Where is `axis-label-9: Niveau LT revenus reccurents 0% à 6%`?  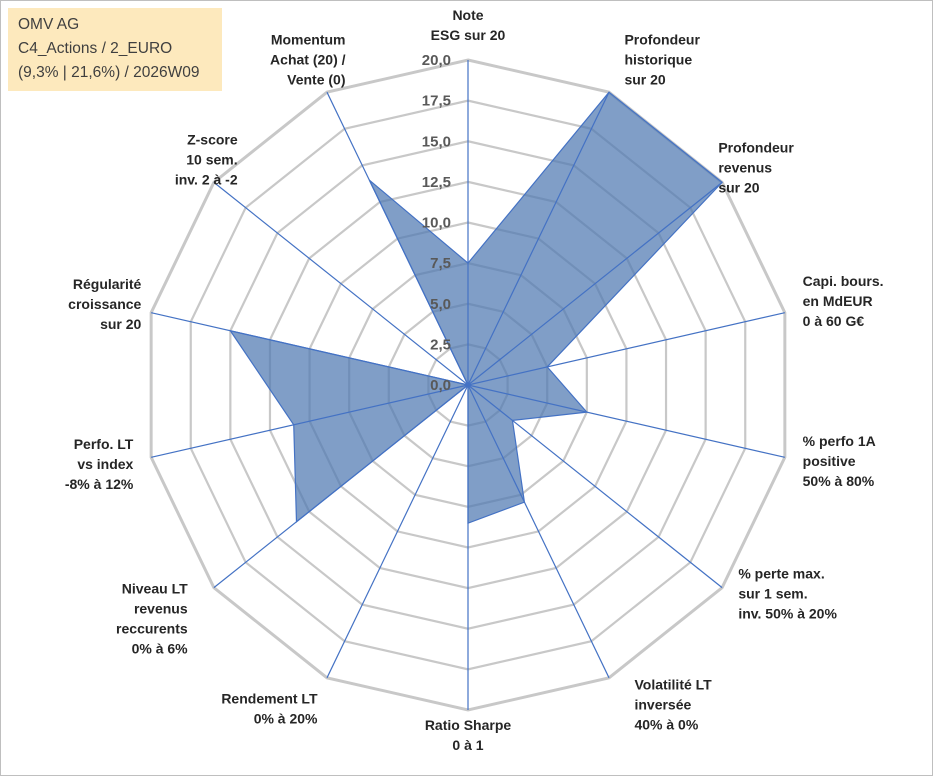
axis-label-9: Niveau LT revenus reccurents 0% à 6% is located at coordinates (152, 618).